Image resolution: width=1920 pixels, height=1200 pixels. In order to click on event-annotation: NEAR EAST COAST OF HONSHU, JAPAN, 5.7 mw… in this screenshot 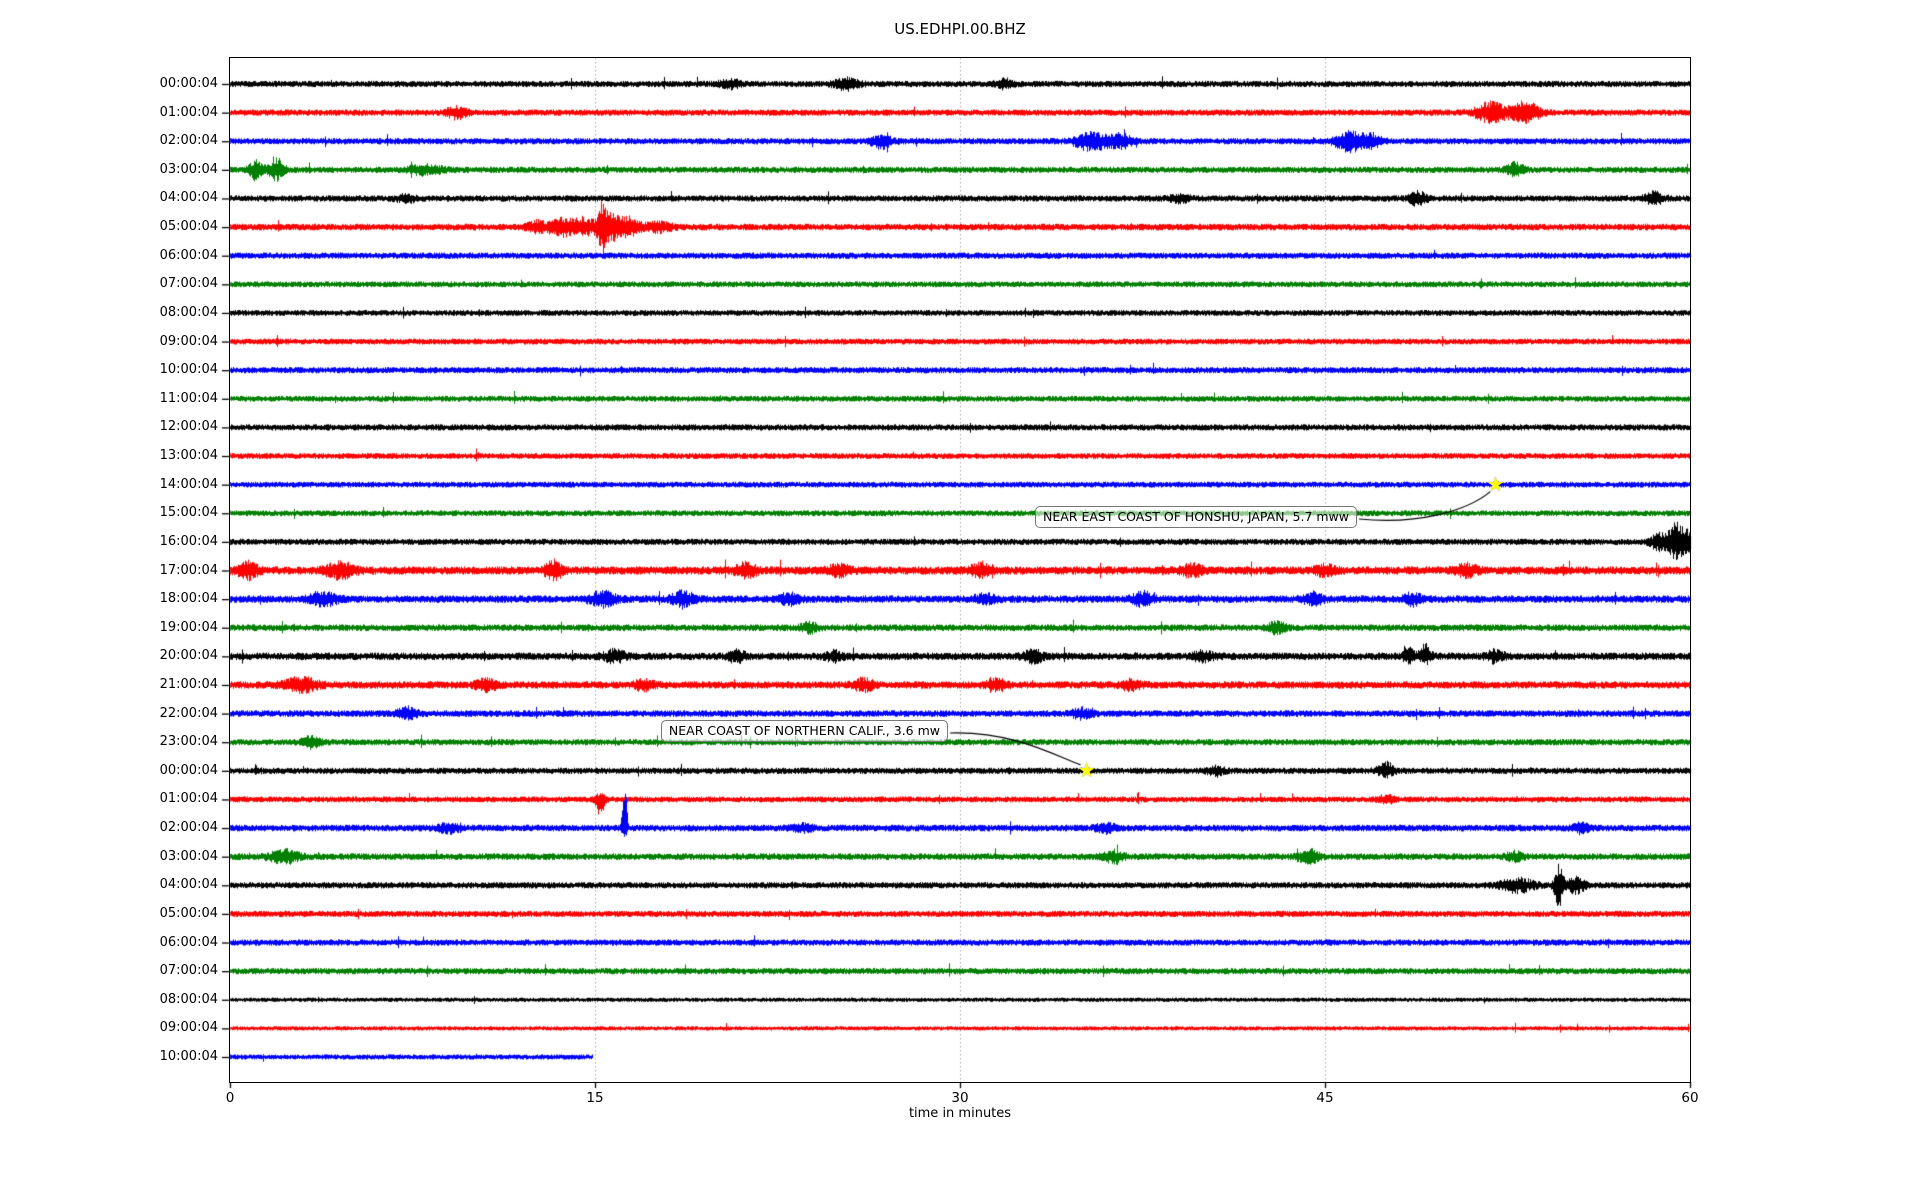, I will do `click(1196, 517)`.